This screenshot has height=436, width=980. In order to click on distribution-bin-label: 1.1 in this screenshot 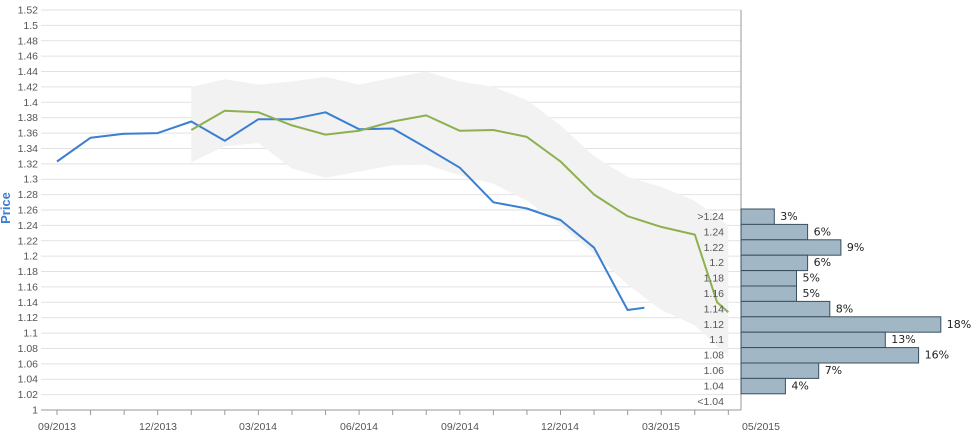, I will do `click(716, 340)`.